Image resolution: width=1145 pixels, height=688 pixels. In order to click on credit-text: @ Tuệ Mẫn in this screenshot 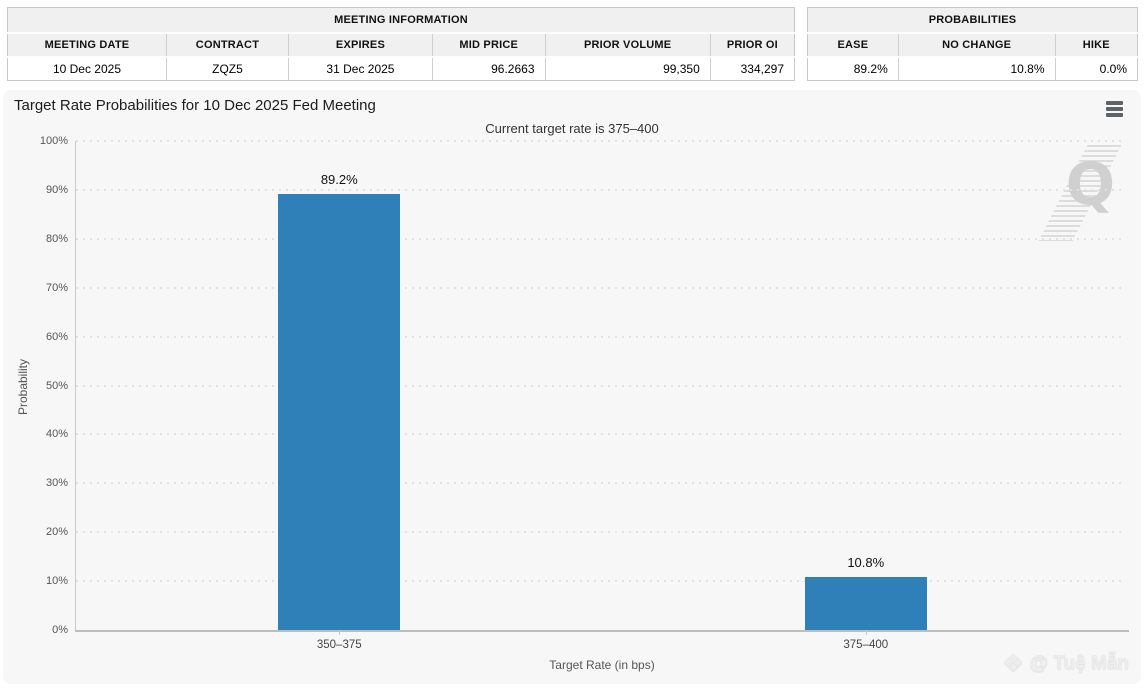, I will do `click(1079, 663)`.